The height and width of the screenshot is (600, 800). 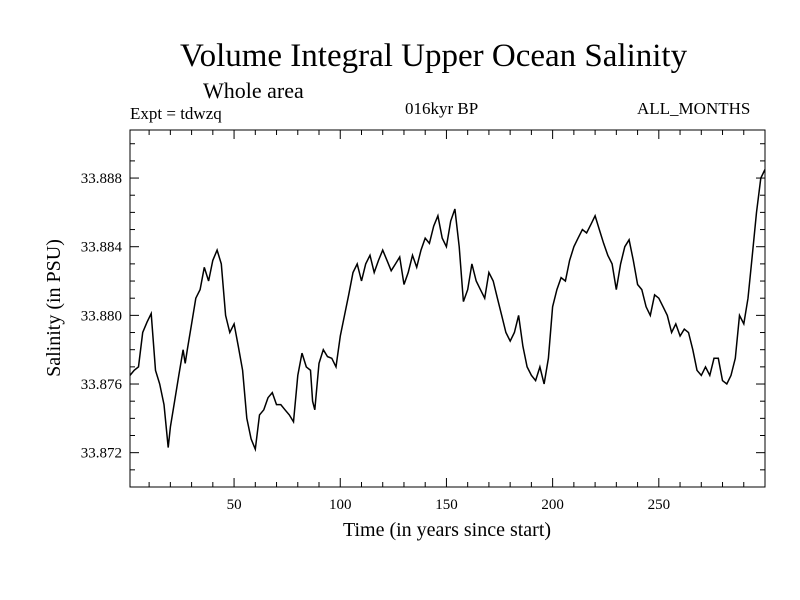 What do you see at coordinates (552, 505) in the screenshot?
I see `x-tick-label: 200` at bounding box center [552, 505].